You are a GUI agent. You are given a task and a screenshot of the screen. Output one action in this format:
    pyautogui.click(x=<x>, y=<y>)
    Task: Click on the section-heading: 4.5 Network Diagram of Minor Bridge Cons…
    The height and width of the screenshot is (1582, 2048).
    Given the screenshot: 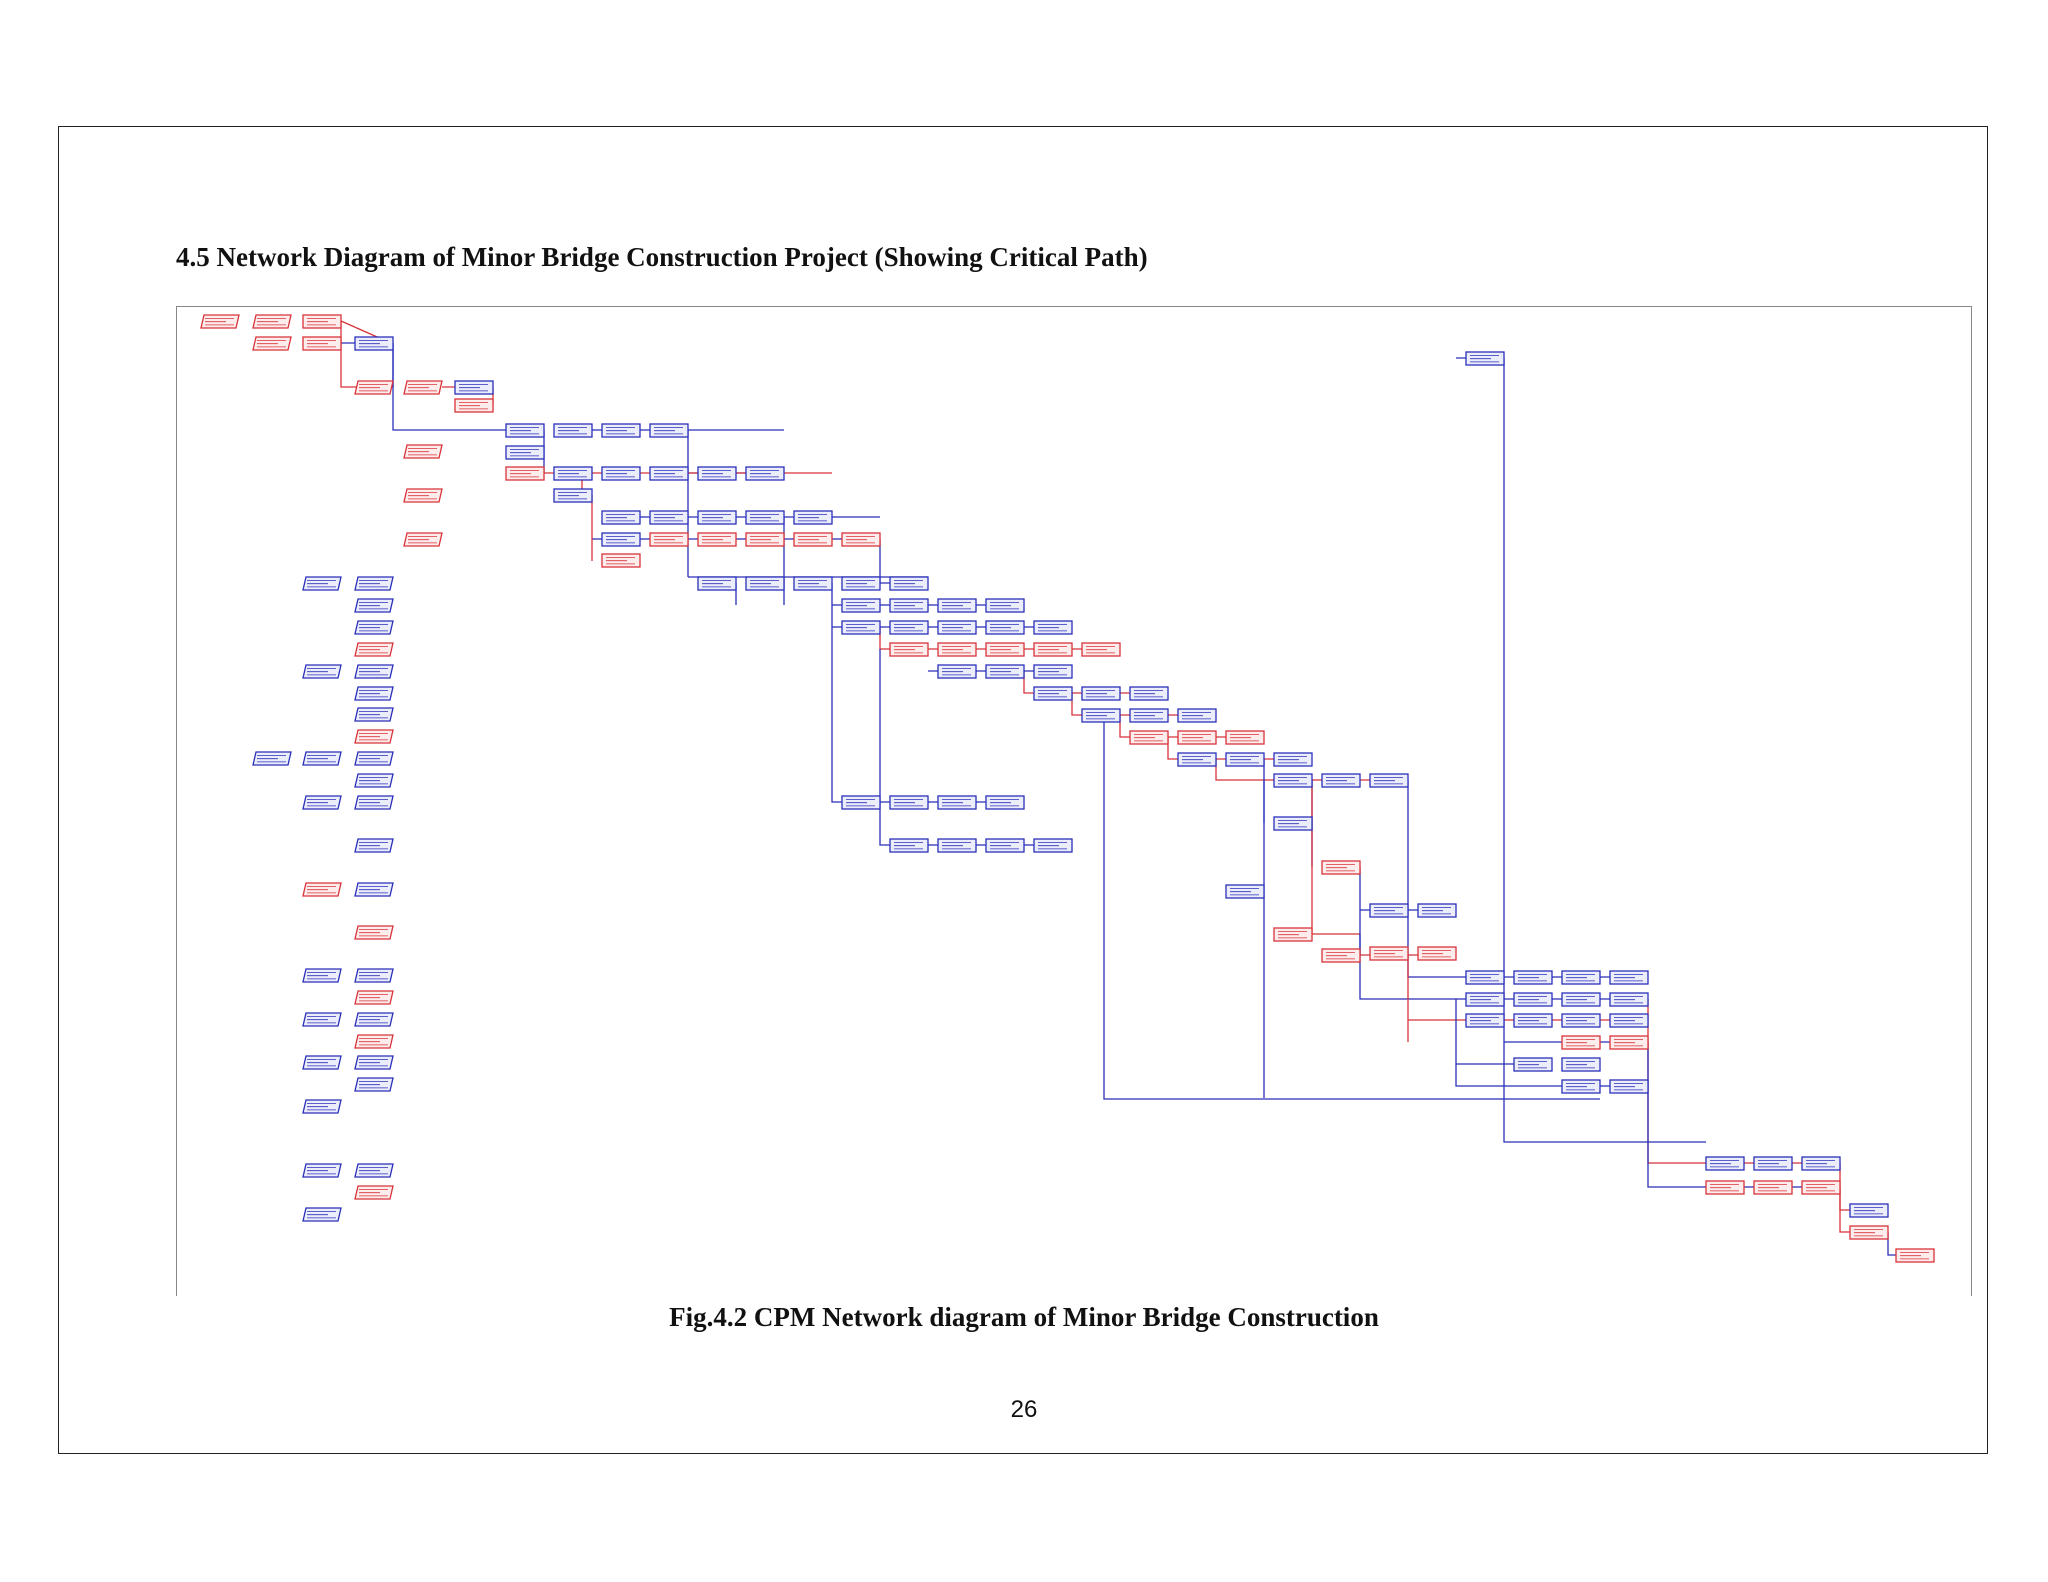 What is the action you would take?
    pyautogui.click(x=662, y=257)
    